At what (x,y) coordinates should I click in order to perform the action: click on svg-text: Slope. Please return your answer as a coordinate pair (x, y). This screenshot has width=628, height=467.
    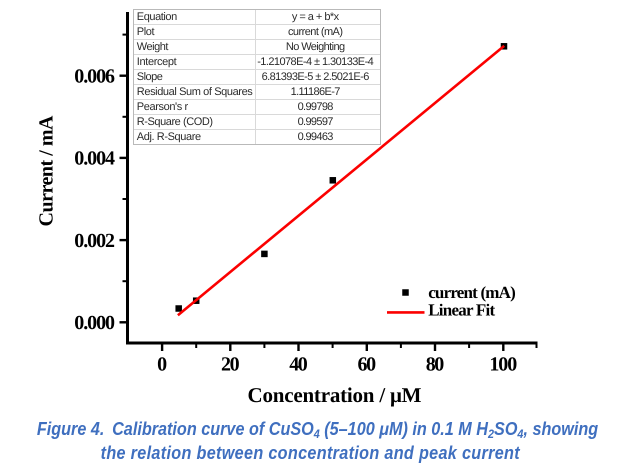
    Looking at the image, I should click on (150, 77).